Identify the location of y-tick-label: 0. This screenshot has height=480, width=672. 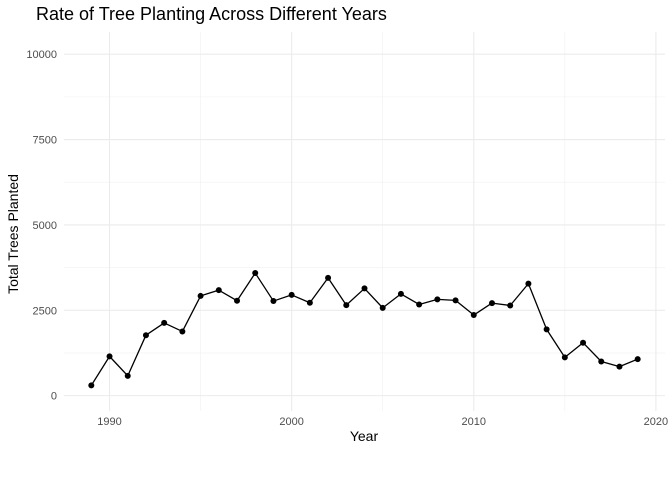
(54, 397).